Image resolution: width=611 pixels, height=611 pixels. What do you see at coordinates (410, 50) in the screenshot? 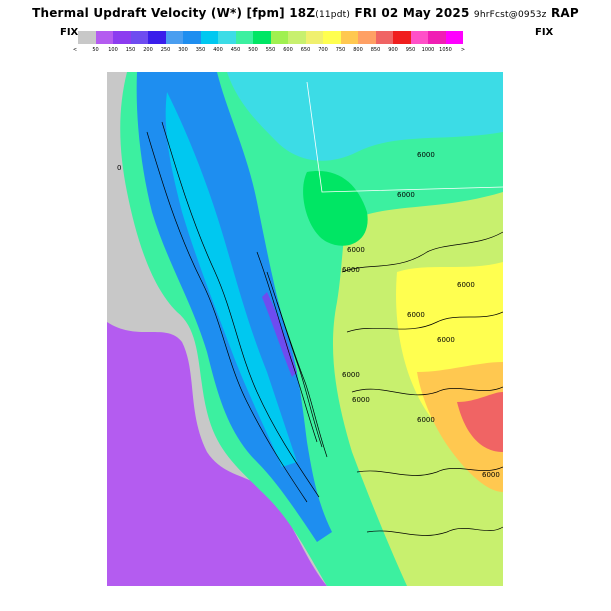
I see `scale-tick-label: 950` at bounding box center [410, 50].